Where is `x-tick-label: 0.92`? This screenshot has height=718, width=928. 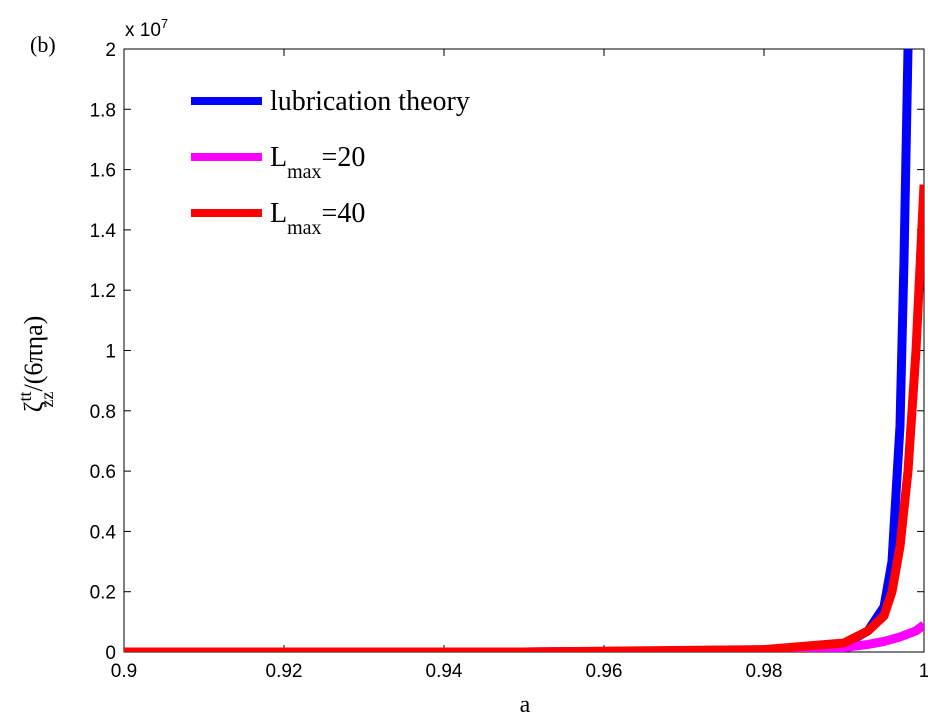
x-tick-label: 0.92 is located at coordinates (284, 671).